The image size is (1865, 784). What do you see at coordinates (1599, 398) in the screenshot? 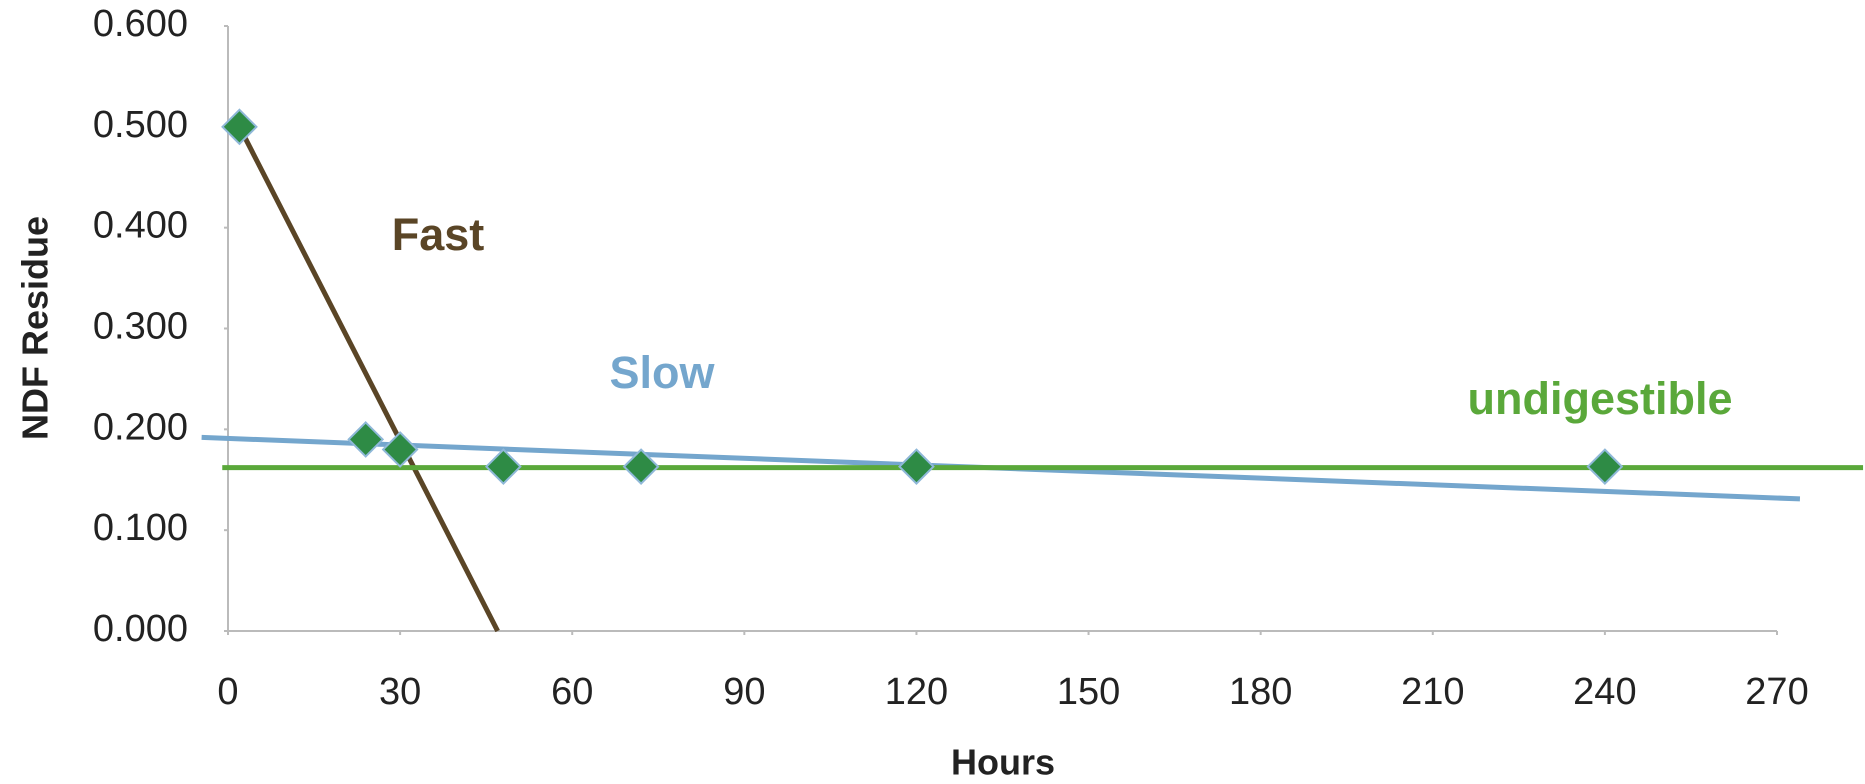
I see `line-label: undigestible` at bounding box center [1599, 398].